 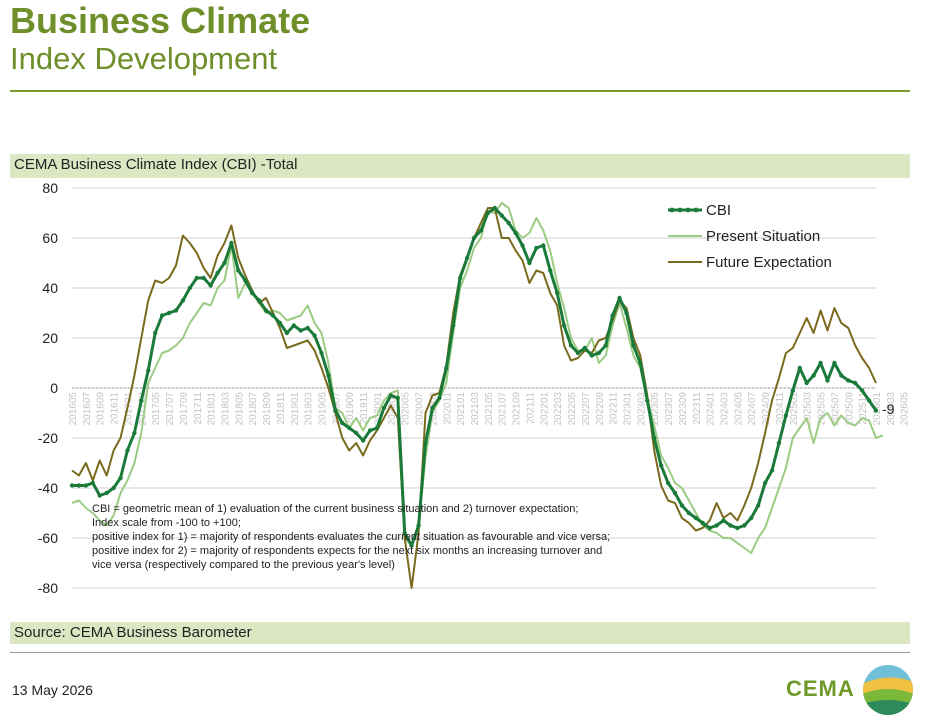 What do you see at coordinates (688, 210) in the screenshot?
I see `legend-marker` at bounding box center [688, 210].